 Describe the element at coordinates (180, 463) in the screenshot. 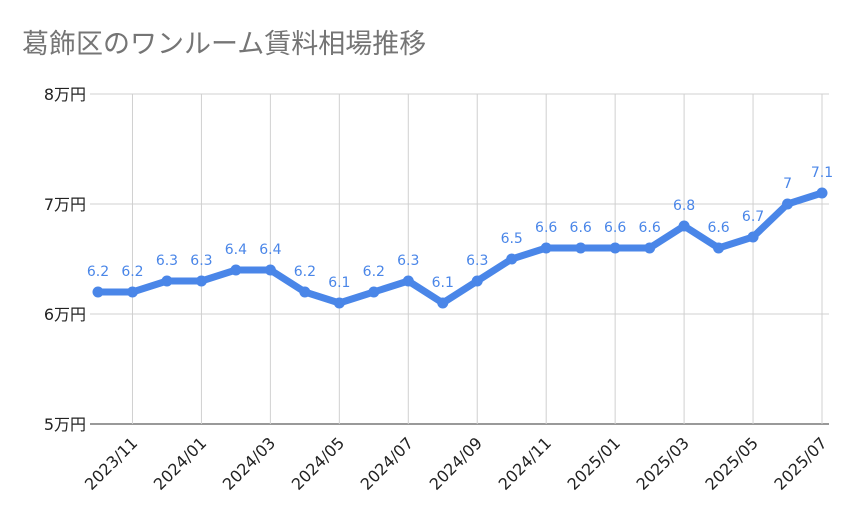

I see `x-tick-label: 2024/01` at that location.